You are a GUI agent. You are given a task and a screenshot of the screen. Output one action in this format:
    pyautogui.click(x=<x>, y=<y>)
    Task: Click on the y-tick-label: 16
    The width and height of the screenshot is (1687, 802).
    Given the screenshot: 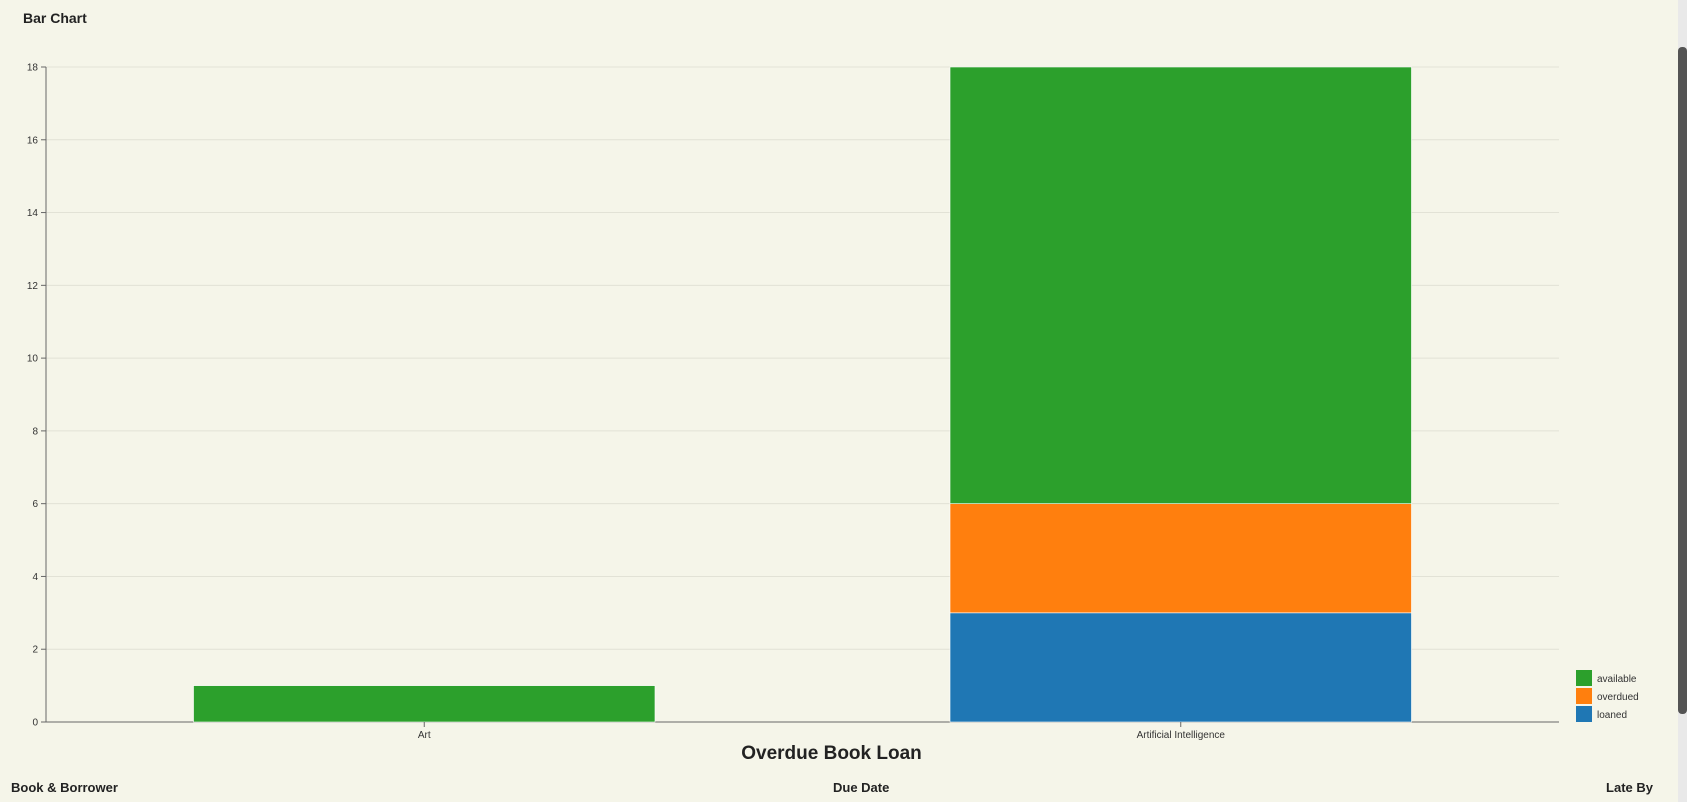 What is the action you would take?
    pyautogui.click(x=33, y=140)
    